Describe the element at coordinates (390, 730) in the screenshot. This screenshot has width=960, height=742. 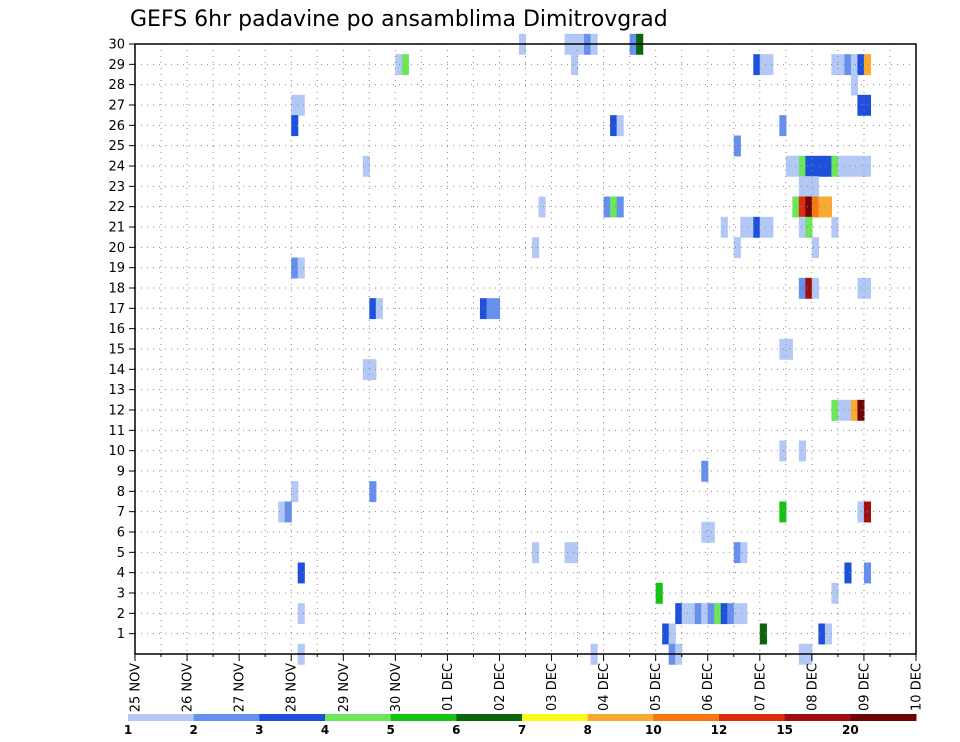
I see `colorbar-label: 5` at that location.